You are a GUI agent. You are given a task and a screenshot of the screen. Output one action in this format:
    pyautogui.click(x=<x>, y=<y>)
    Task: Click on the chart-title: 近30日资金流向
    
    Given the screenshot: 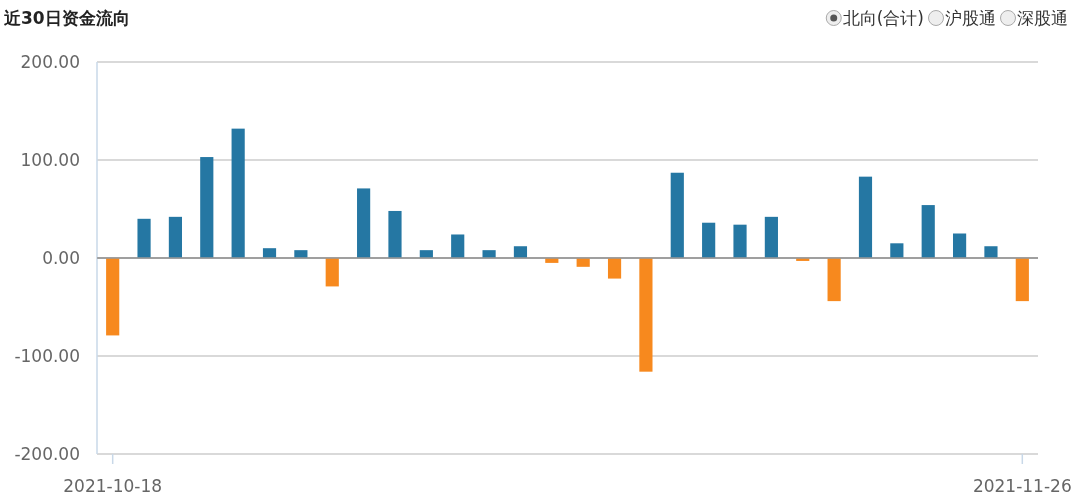 What is the action you would take?
    pyautogui.click(x=66, y=18)
    